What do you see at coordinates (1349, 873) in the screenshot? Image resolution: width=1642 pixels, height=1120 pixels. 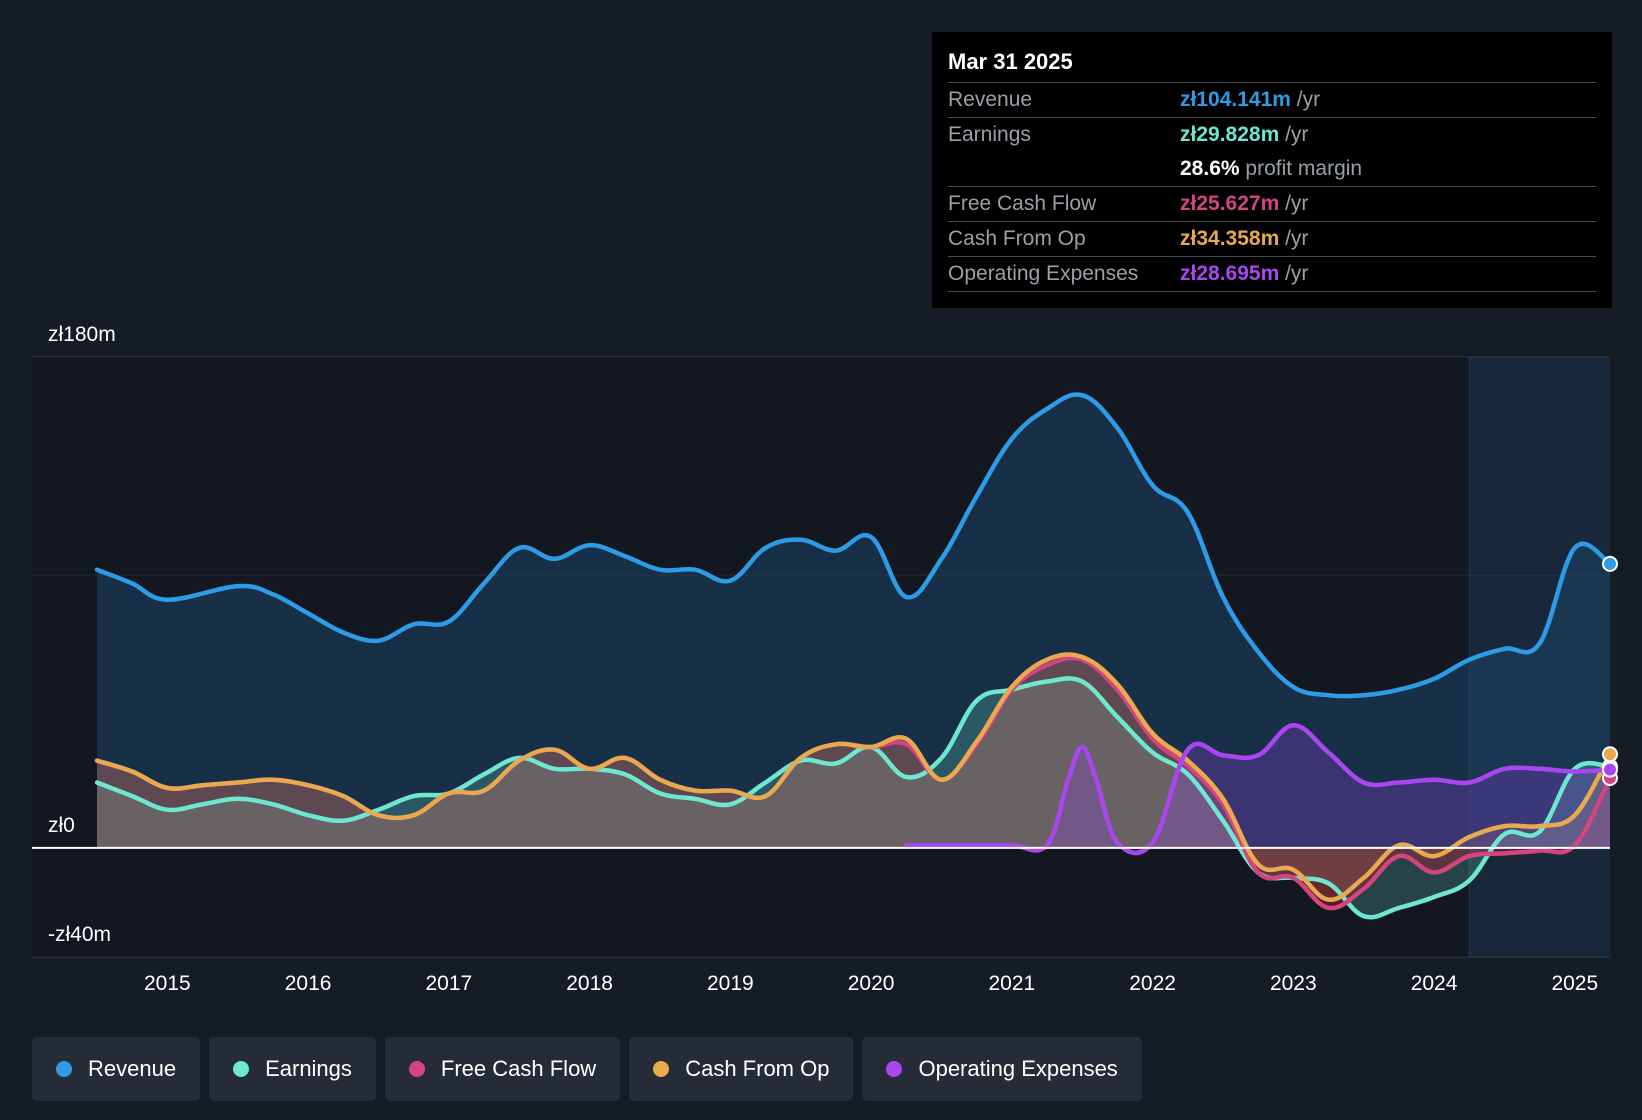 I see `cfo-area-negative` at bounding box center [1349, 873].